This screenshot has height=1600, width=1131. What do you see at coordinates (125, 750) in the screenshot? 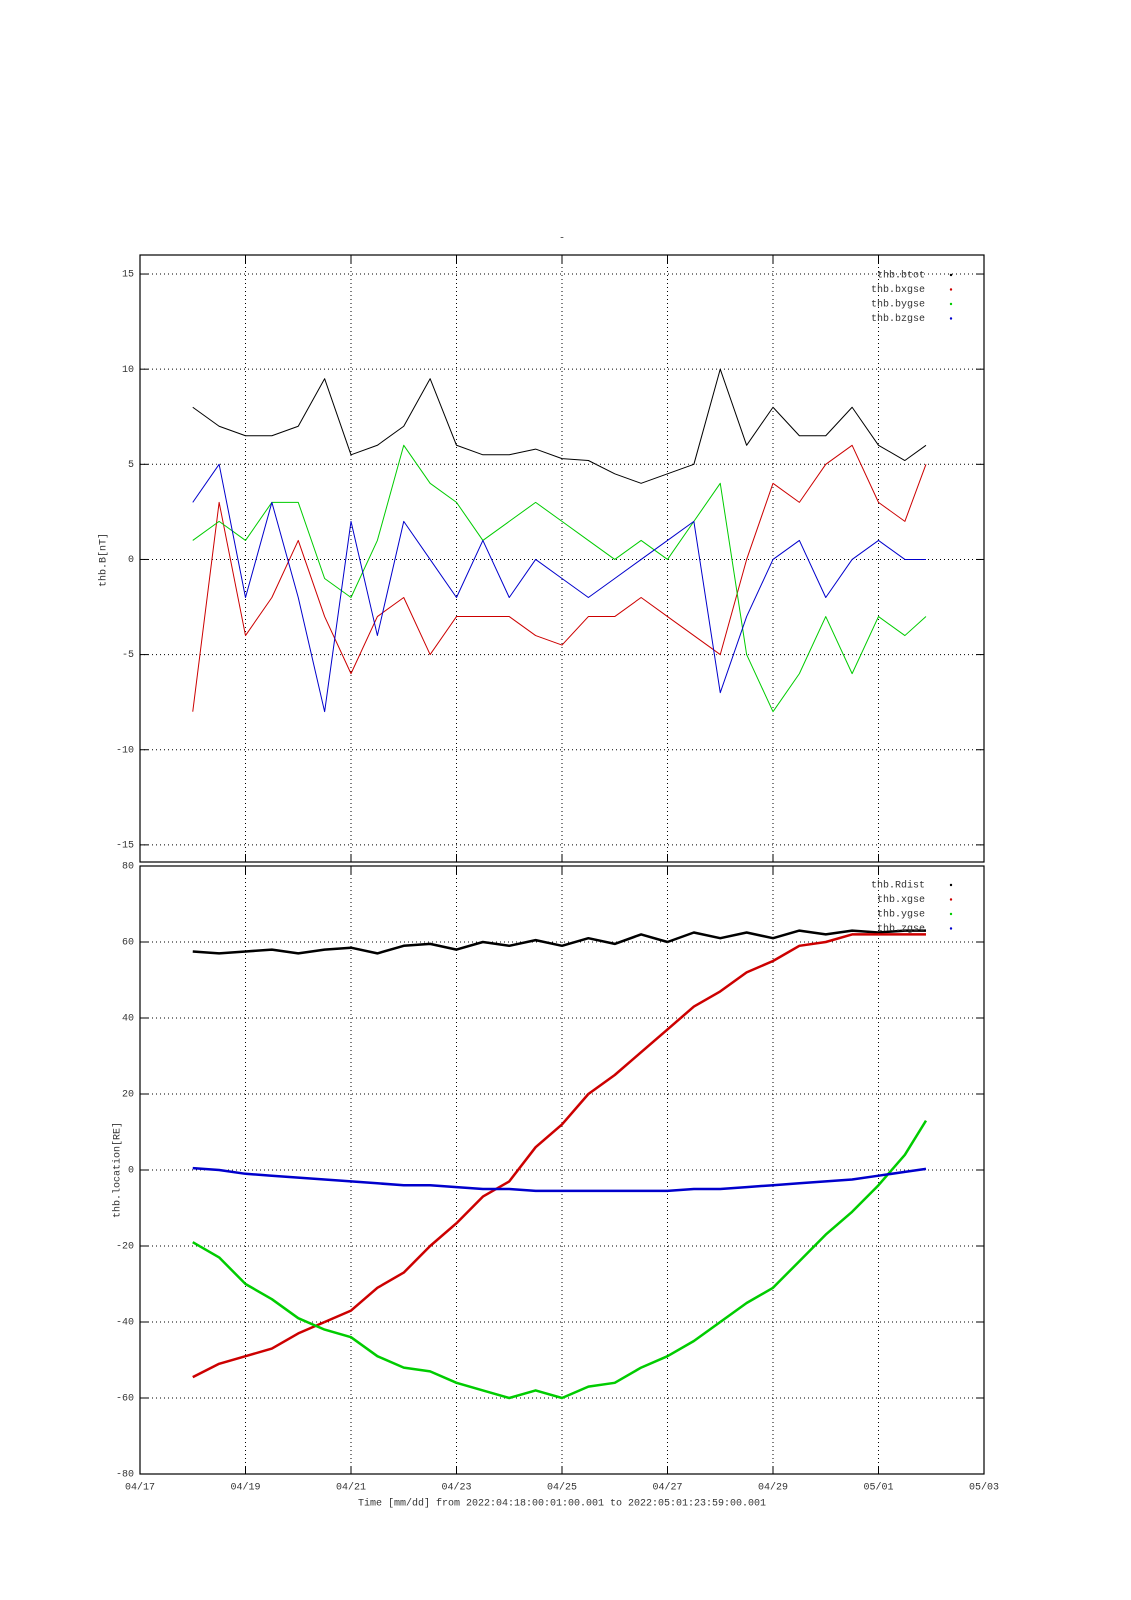
I see `y-tick-label: -10` at bounding box center [125, 750].